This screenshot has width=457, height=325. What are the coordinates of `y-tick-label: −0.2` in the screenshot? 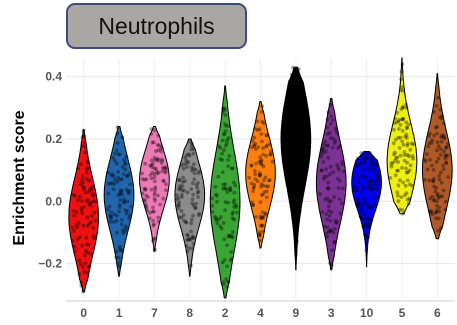 It's located at (50, 264).